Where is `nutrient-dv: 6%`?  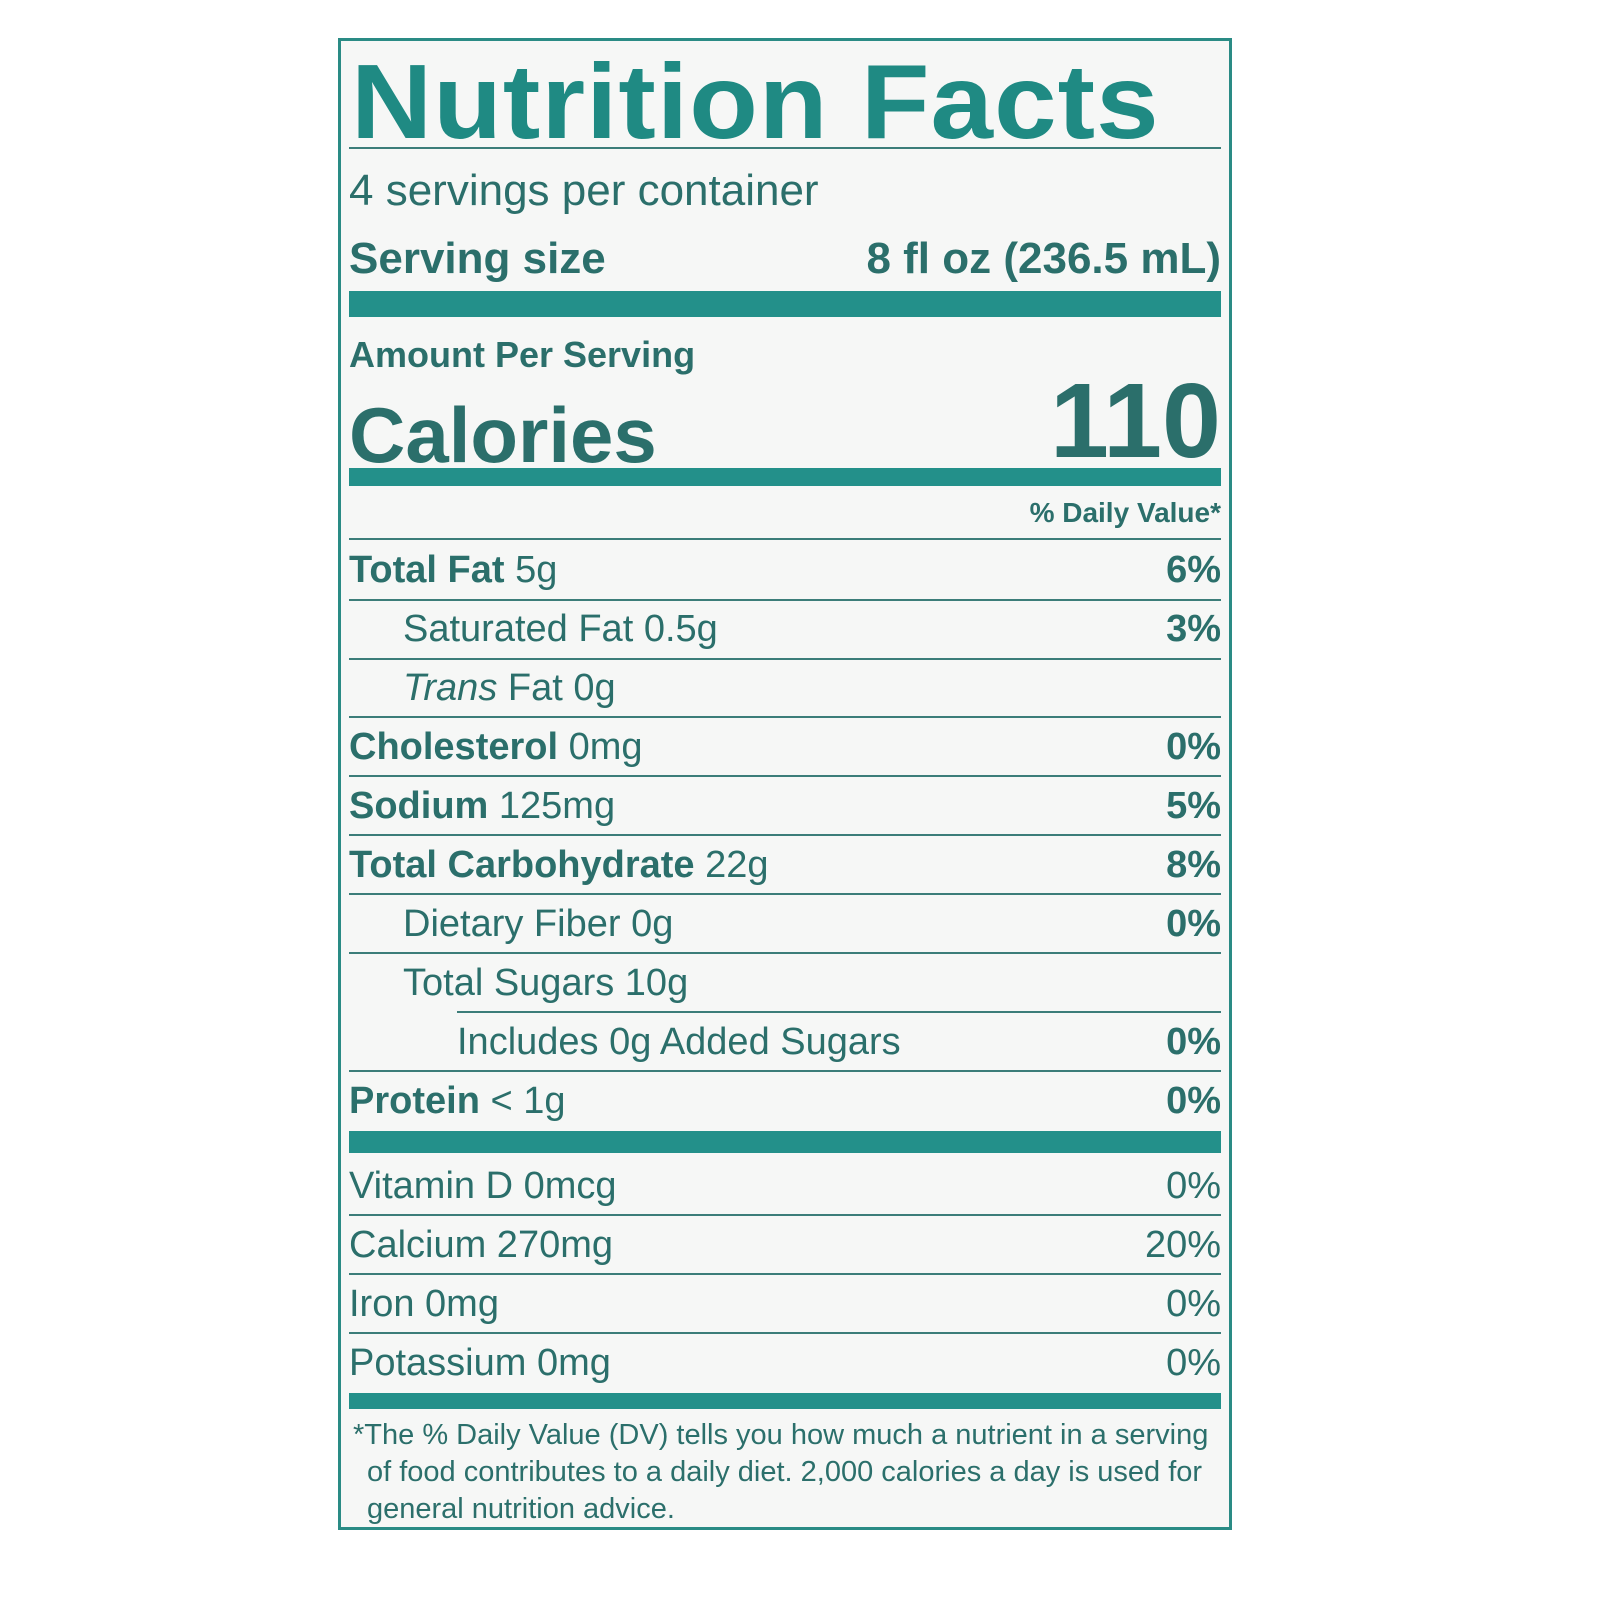 nutrient-dv: 6% is located at coordinates (1193, 569).